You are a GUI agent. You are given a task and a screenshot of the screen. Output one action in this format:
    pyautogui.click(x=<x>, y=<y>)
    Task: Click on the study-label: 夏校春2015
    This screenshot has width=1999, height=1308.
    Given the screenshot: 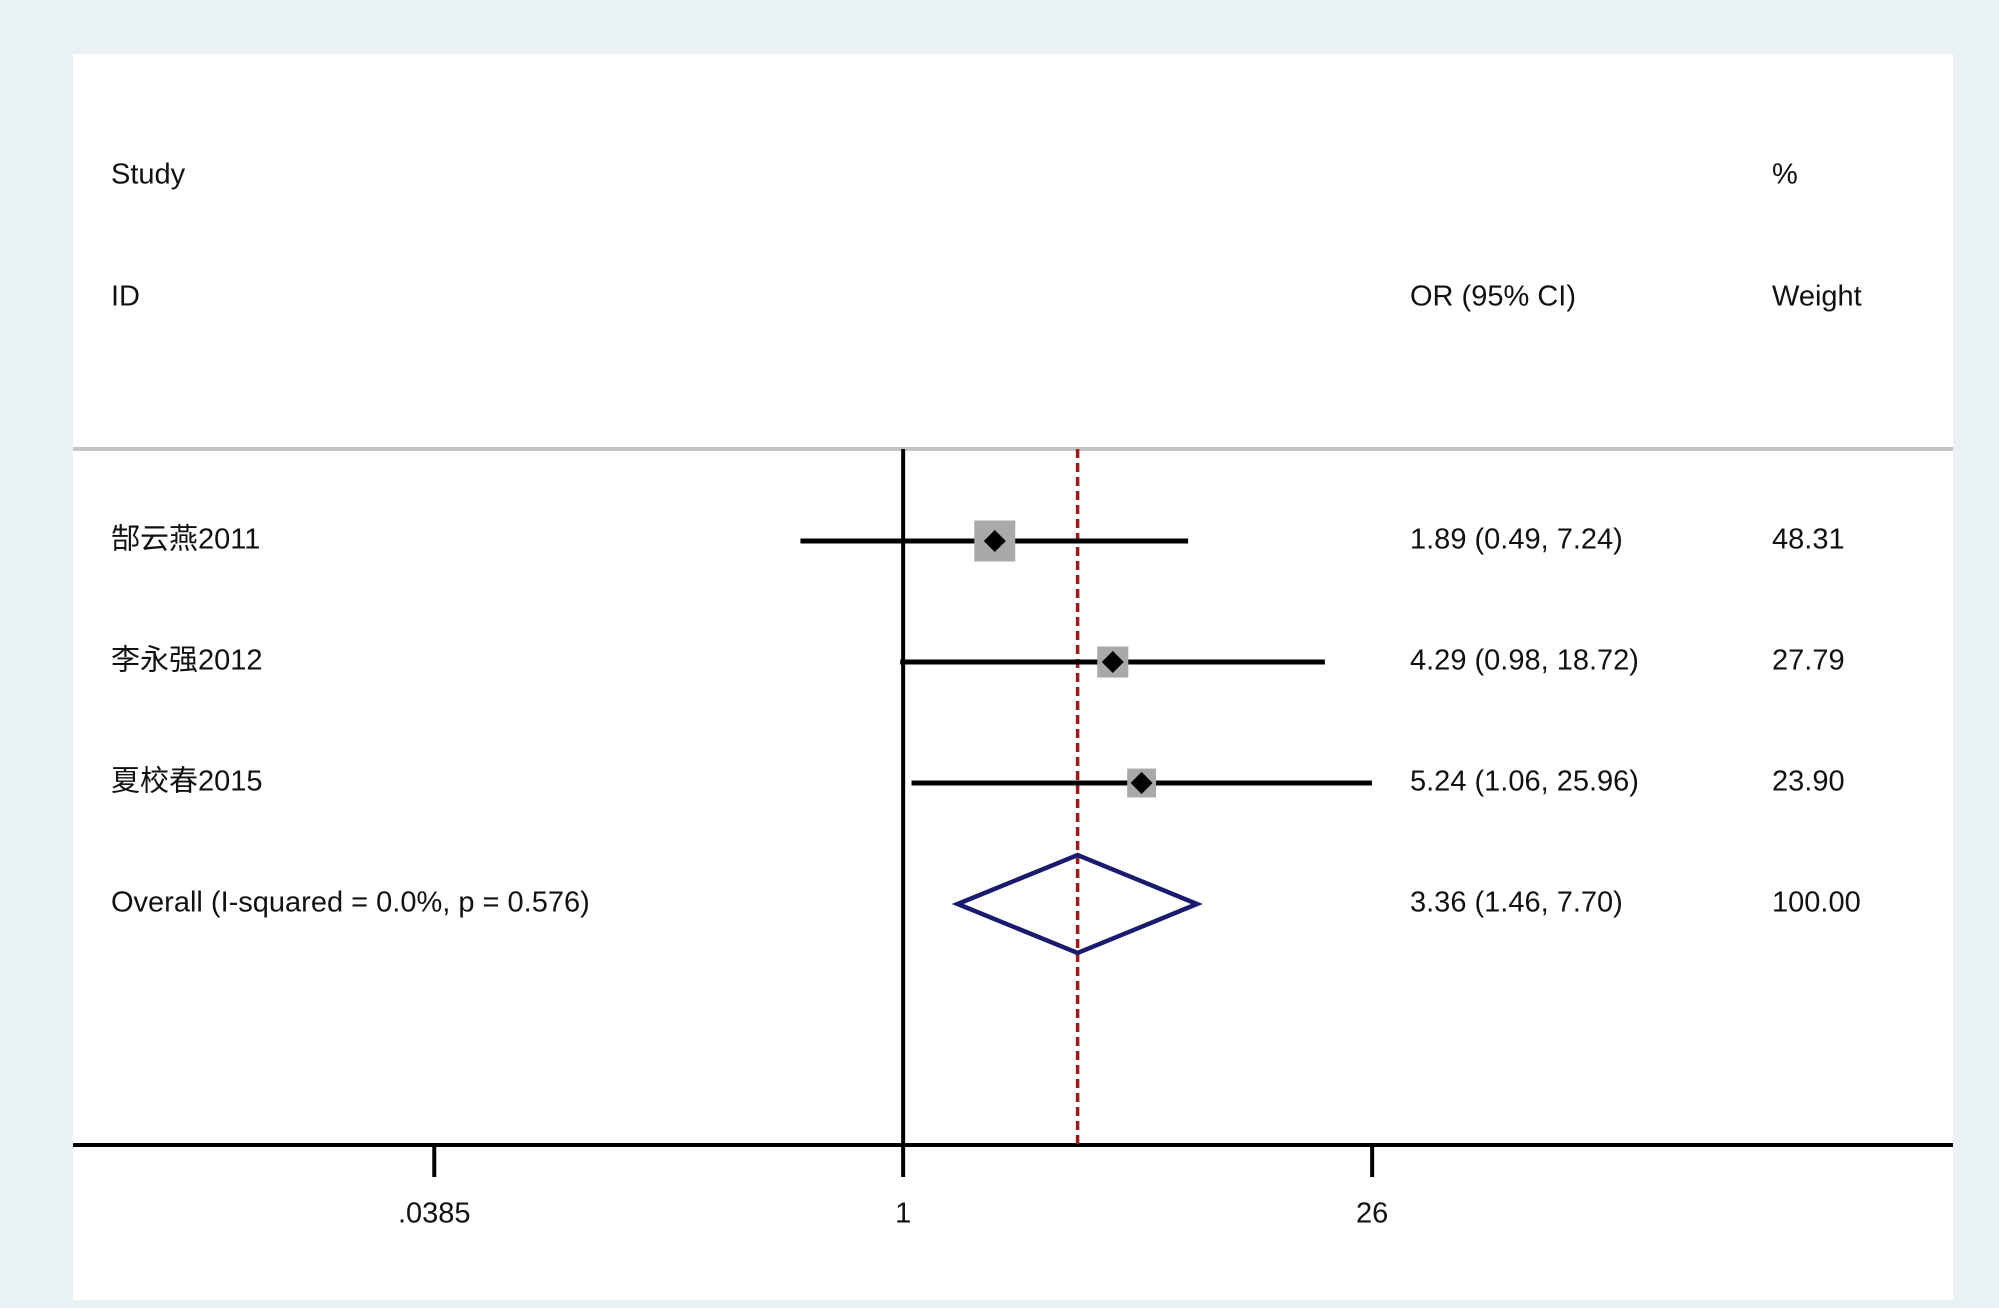 What is the action you would take?
    pyautogui.click(x=187, y=781)
    